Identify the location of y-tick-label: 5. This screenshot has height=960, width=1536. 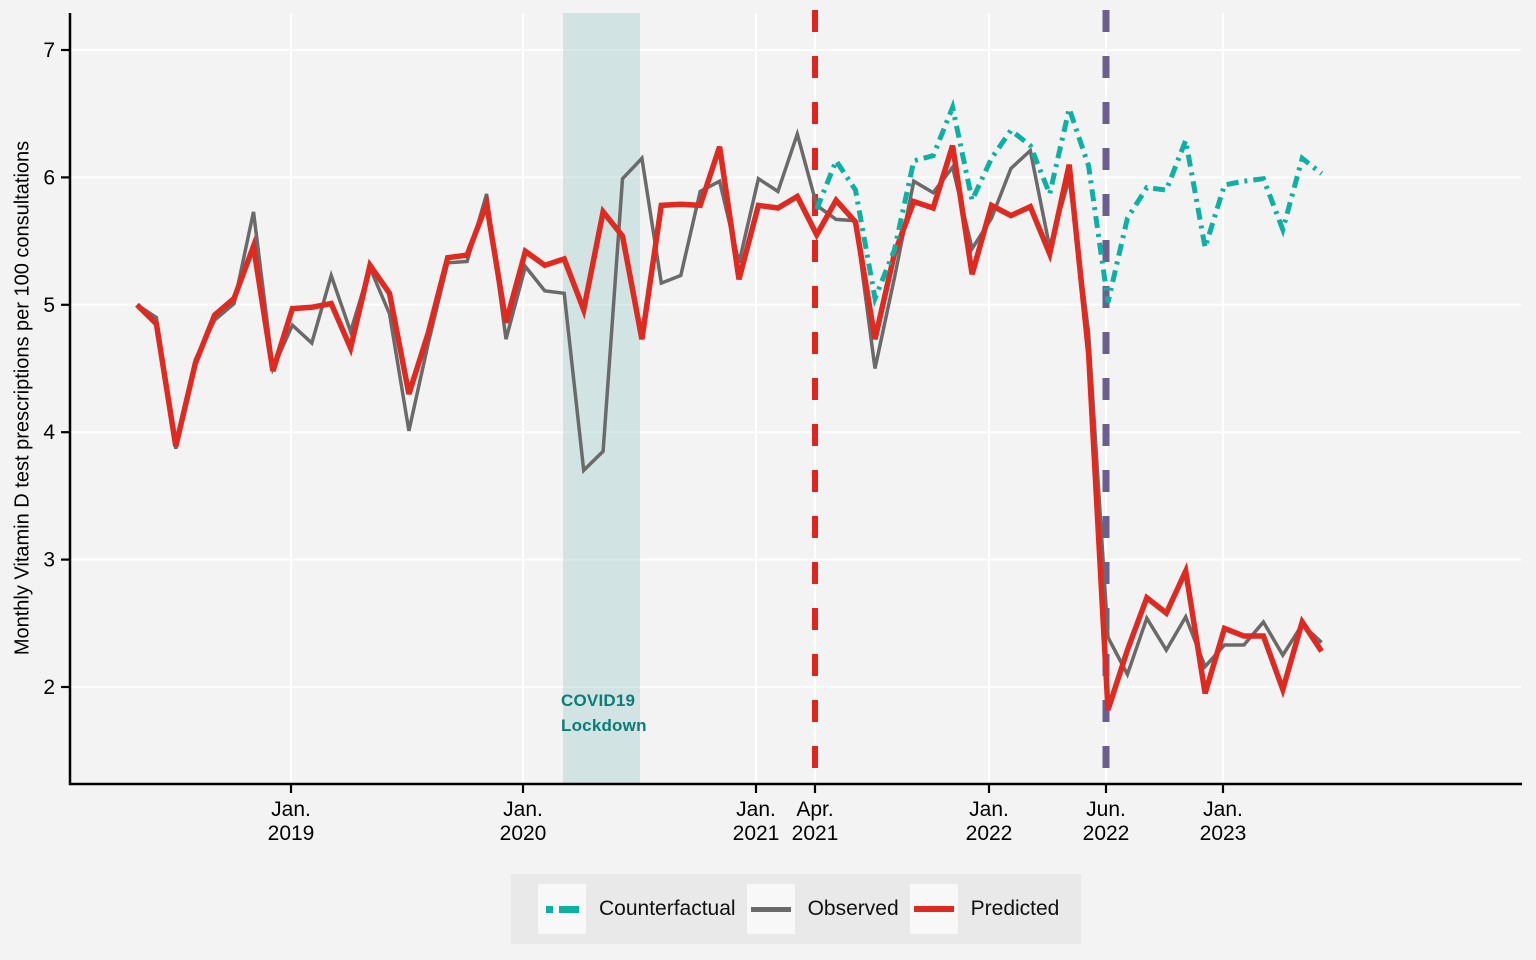
(49, 305).